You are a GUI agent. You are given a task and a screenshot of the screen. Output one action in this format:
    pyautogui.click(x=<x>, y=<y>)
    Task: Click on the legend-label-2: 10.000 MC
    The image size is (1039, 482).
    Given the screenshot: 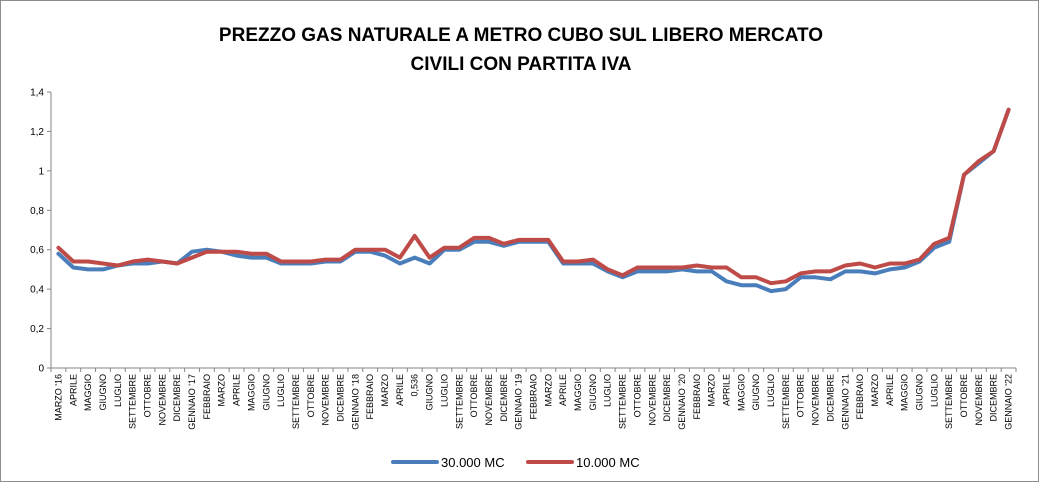 What is the action you would take?
    pyautogui.click(x=608, y=462)
    